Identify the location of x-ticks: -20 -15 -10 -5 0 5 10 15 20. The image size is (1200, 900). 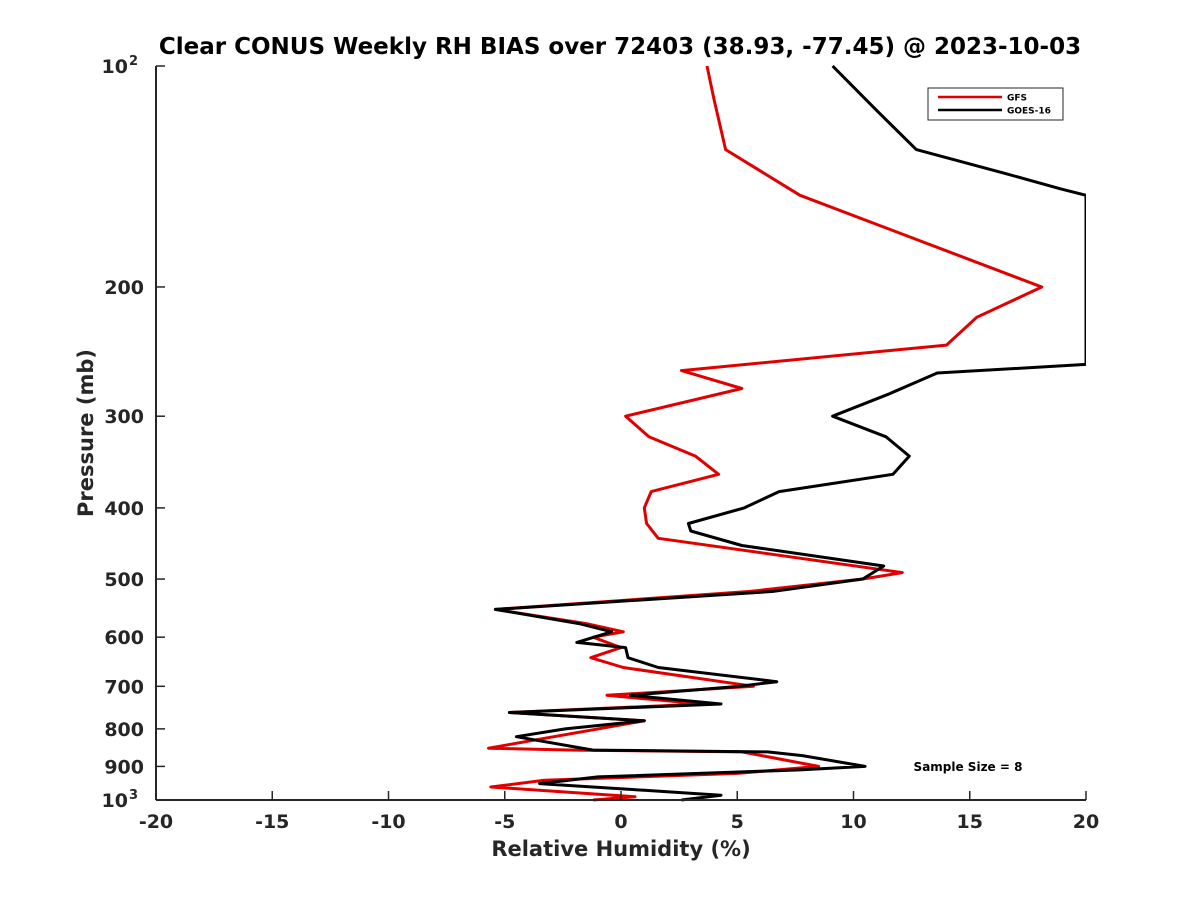
(619, 812).